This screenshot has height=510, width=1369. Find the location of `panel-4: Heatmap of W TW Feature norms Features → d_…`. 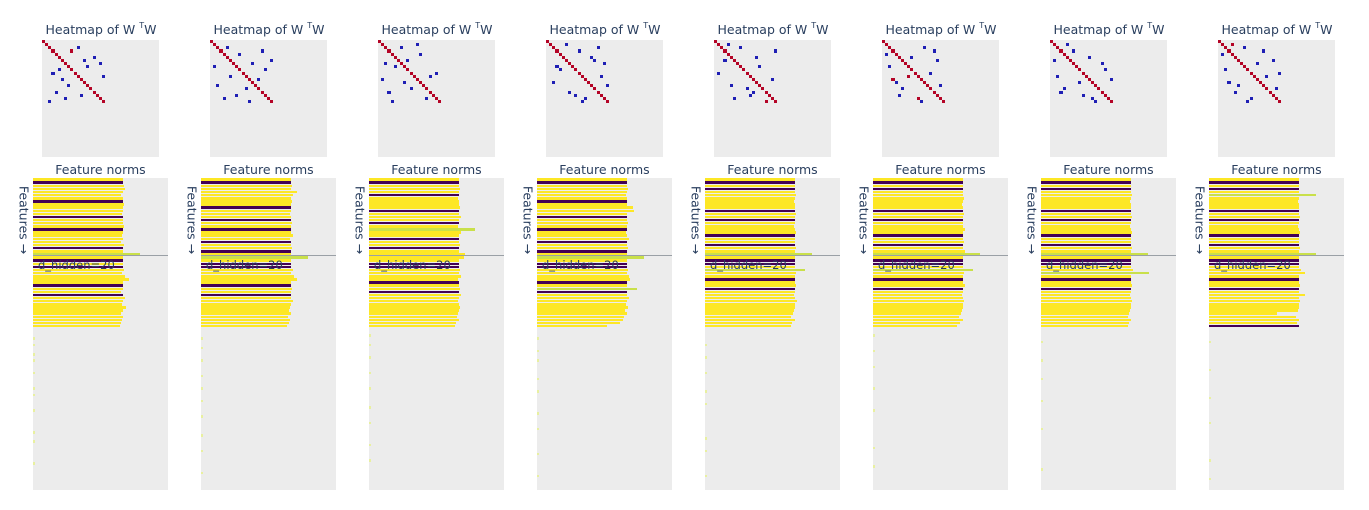

panel-4: Heatmap of W TW Feature norms Features → d_… is located at coordinates (588, 255).